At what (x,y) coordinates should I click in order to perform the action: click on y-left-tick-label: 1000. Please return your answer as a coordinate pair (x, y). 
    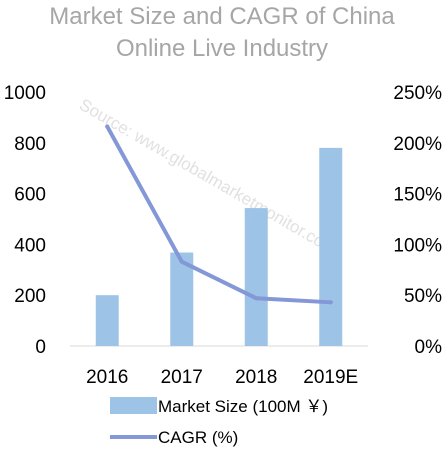
    Looking at the image, I should click on (25, 93).